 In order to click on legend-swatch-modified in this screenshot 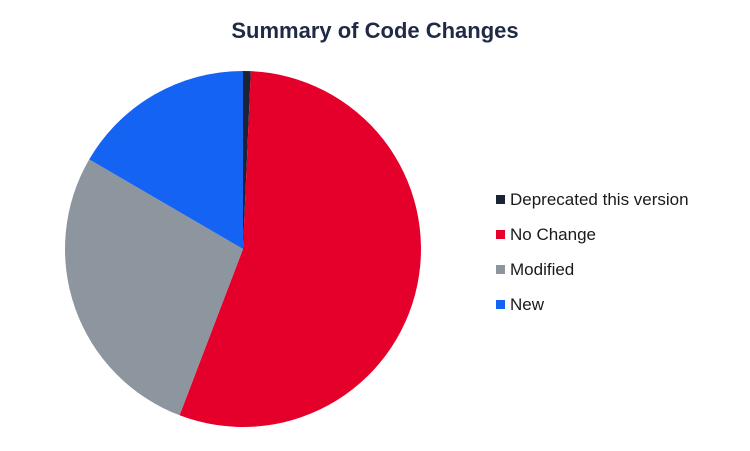, I will do `click(500, 269)`.